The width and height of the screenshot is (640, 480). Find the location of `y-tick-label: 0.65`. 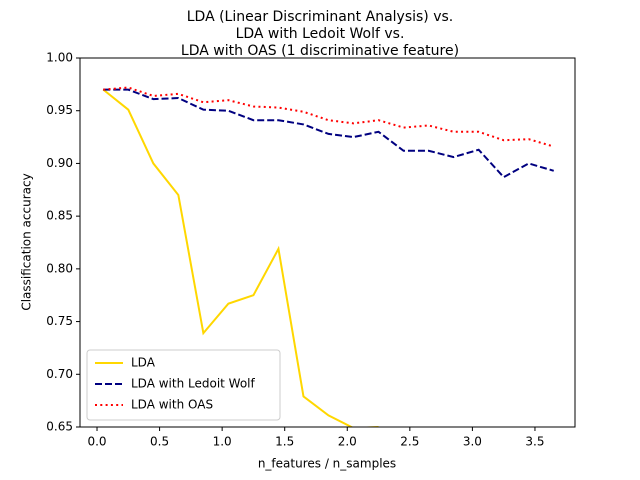

y-tick-label: 0.65 is located at coordinates (59, 427).